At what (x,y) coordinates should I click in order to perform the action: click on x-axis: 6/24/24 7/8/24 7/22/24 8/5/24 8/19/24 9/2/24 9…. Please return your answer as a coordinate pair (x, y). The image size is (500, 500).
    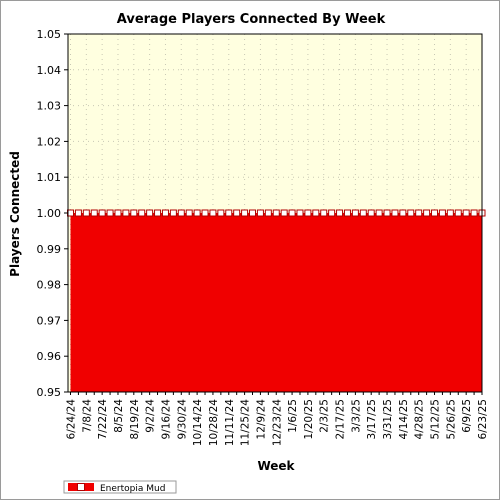
    Looking at the image, I should click on (277, 419).